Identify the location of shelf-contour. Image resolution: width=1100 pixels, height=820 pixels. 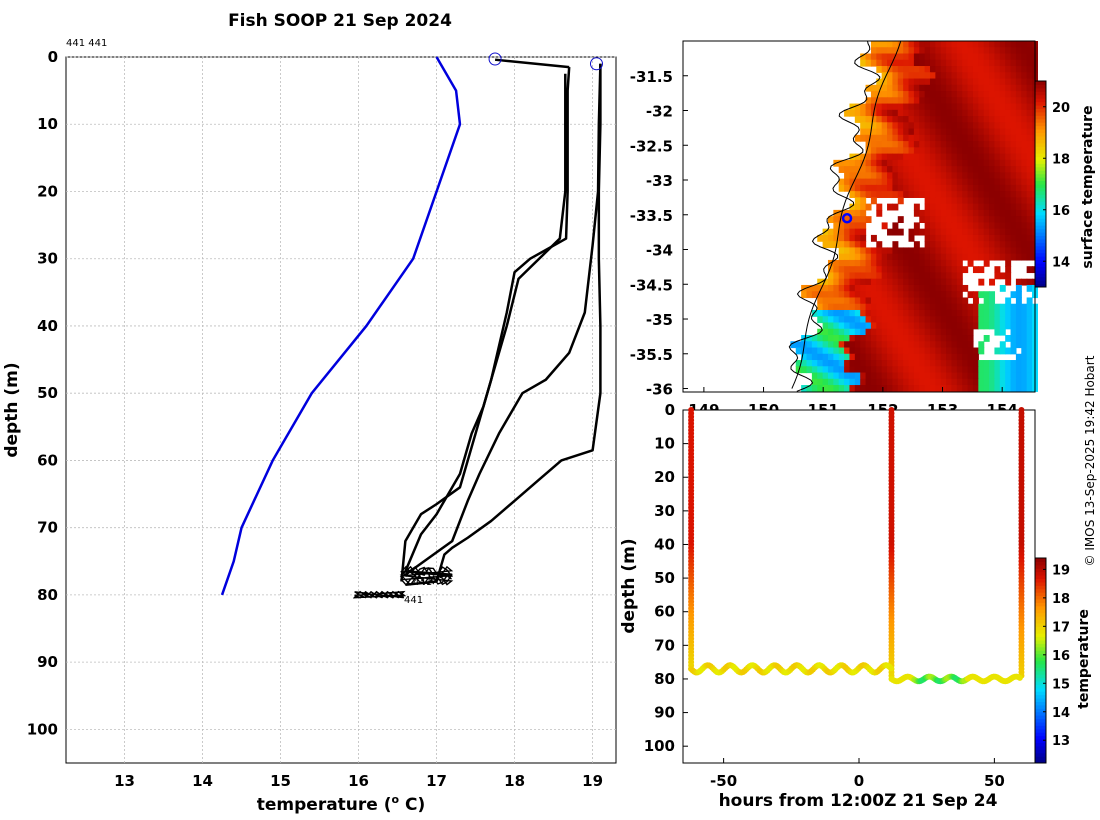
(846, 214).